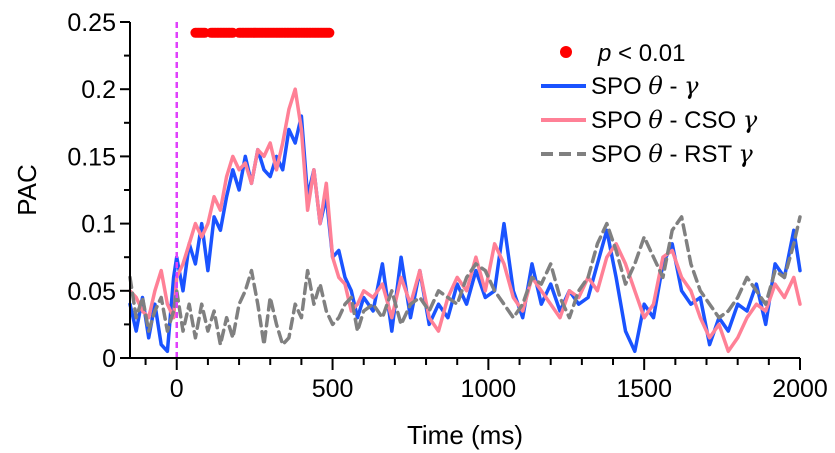 This screenshot has width=835, height=453. Describe the element at coordinates (91, 157) in the screenshot. I see `y-tick-label: 0.15` at that location.